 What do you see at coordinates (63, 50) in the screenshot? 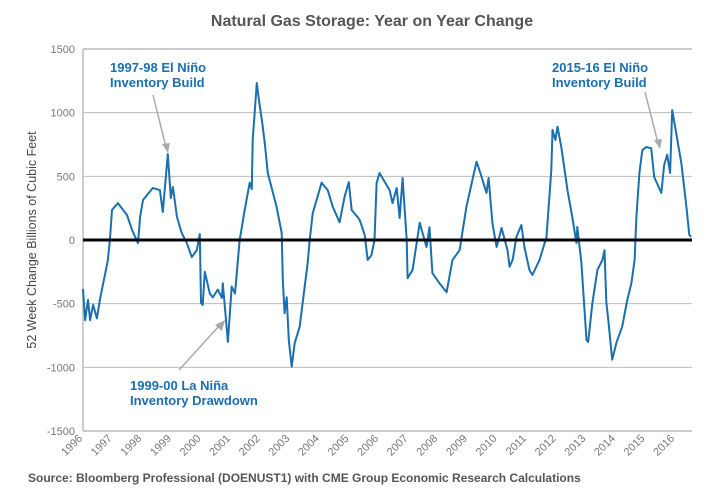
I see `y-tick-label: 1500` at bounding box center [63, 50].